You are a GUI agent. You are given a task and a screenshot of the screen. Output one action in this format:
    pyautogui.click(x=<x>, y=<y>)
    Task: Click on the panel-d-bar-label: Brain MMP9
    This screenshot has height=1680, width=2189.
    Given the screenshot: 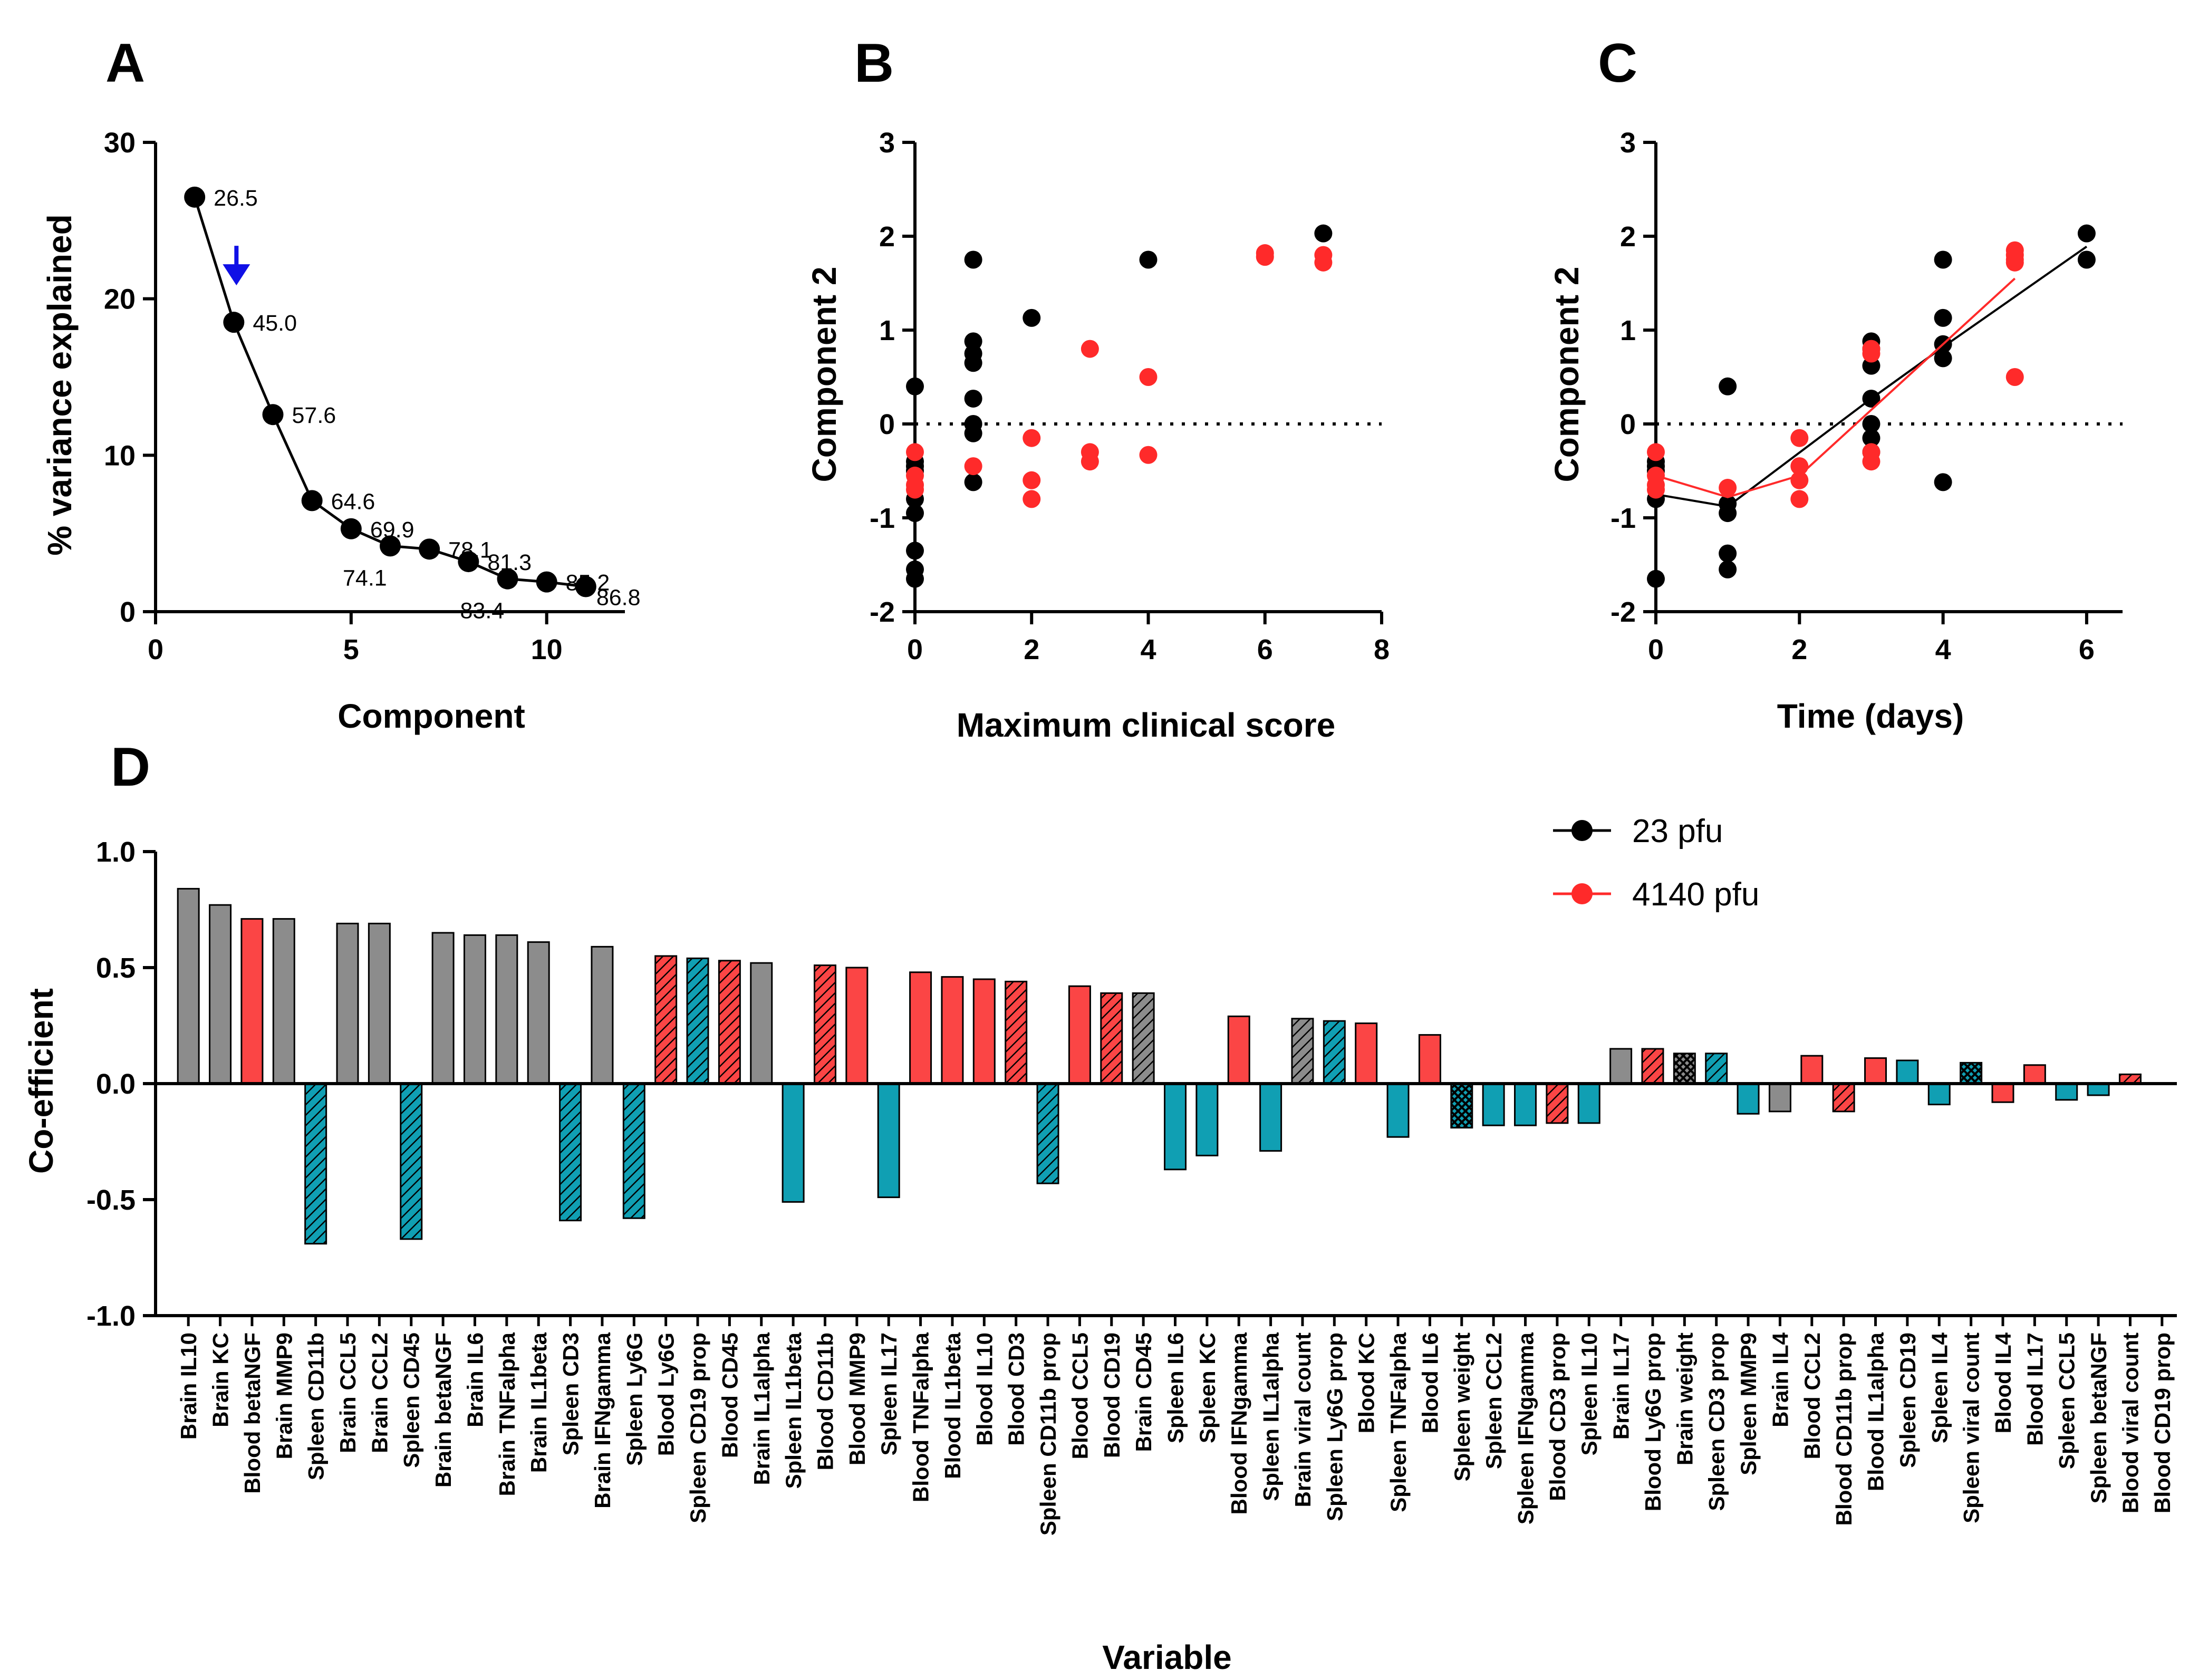 What is the action you would take?
    pyautogui.click(x=284, y=1396)
    